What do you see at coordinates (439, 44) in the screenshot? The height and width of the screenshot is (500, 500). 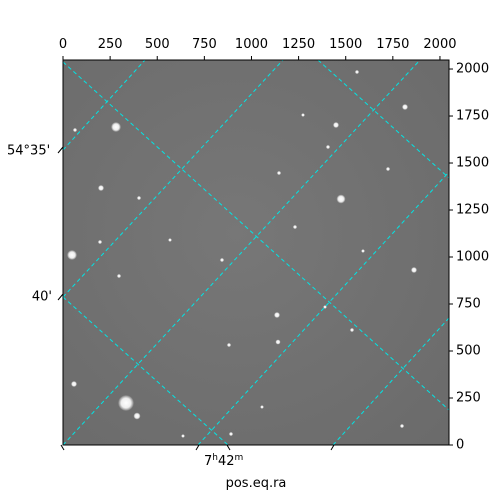 I see `x-tick-label: 2000` at bounding box center [439, 44].